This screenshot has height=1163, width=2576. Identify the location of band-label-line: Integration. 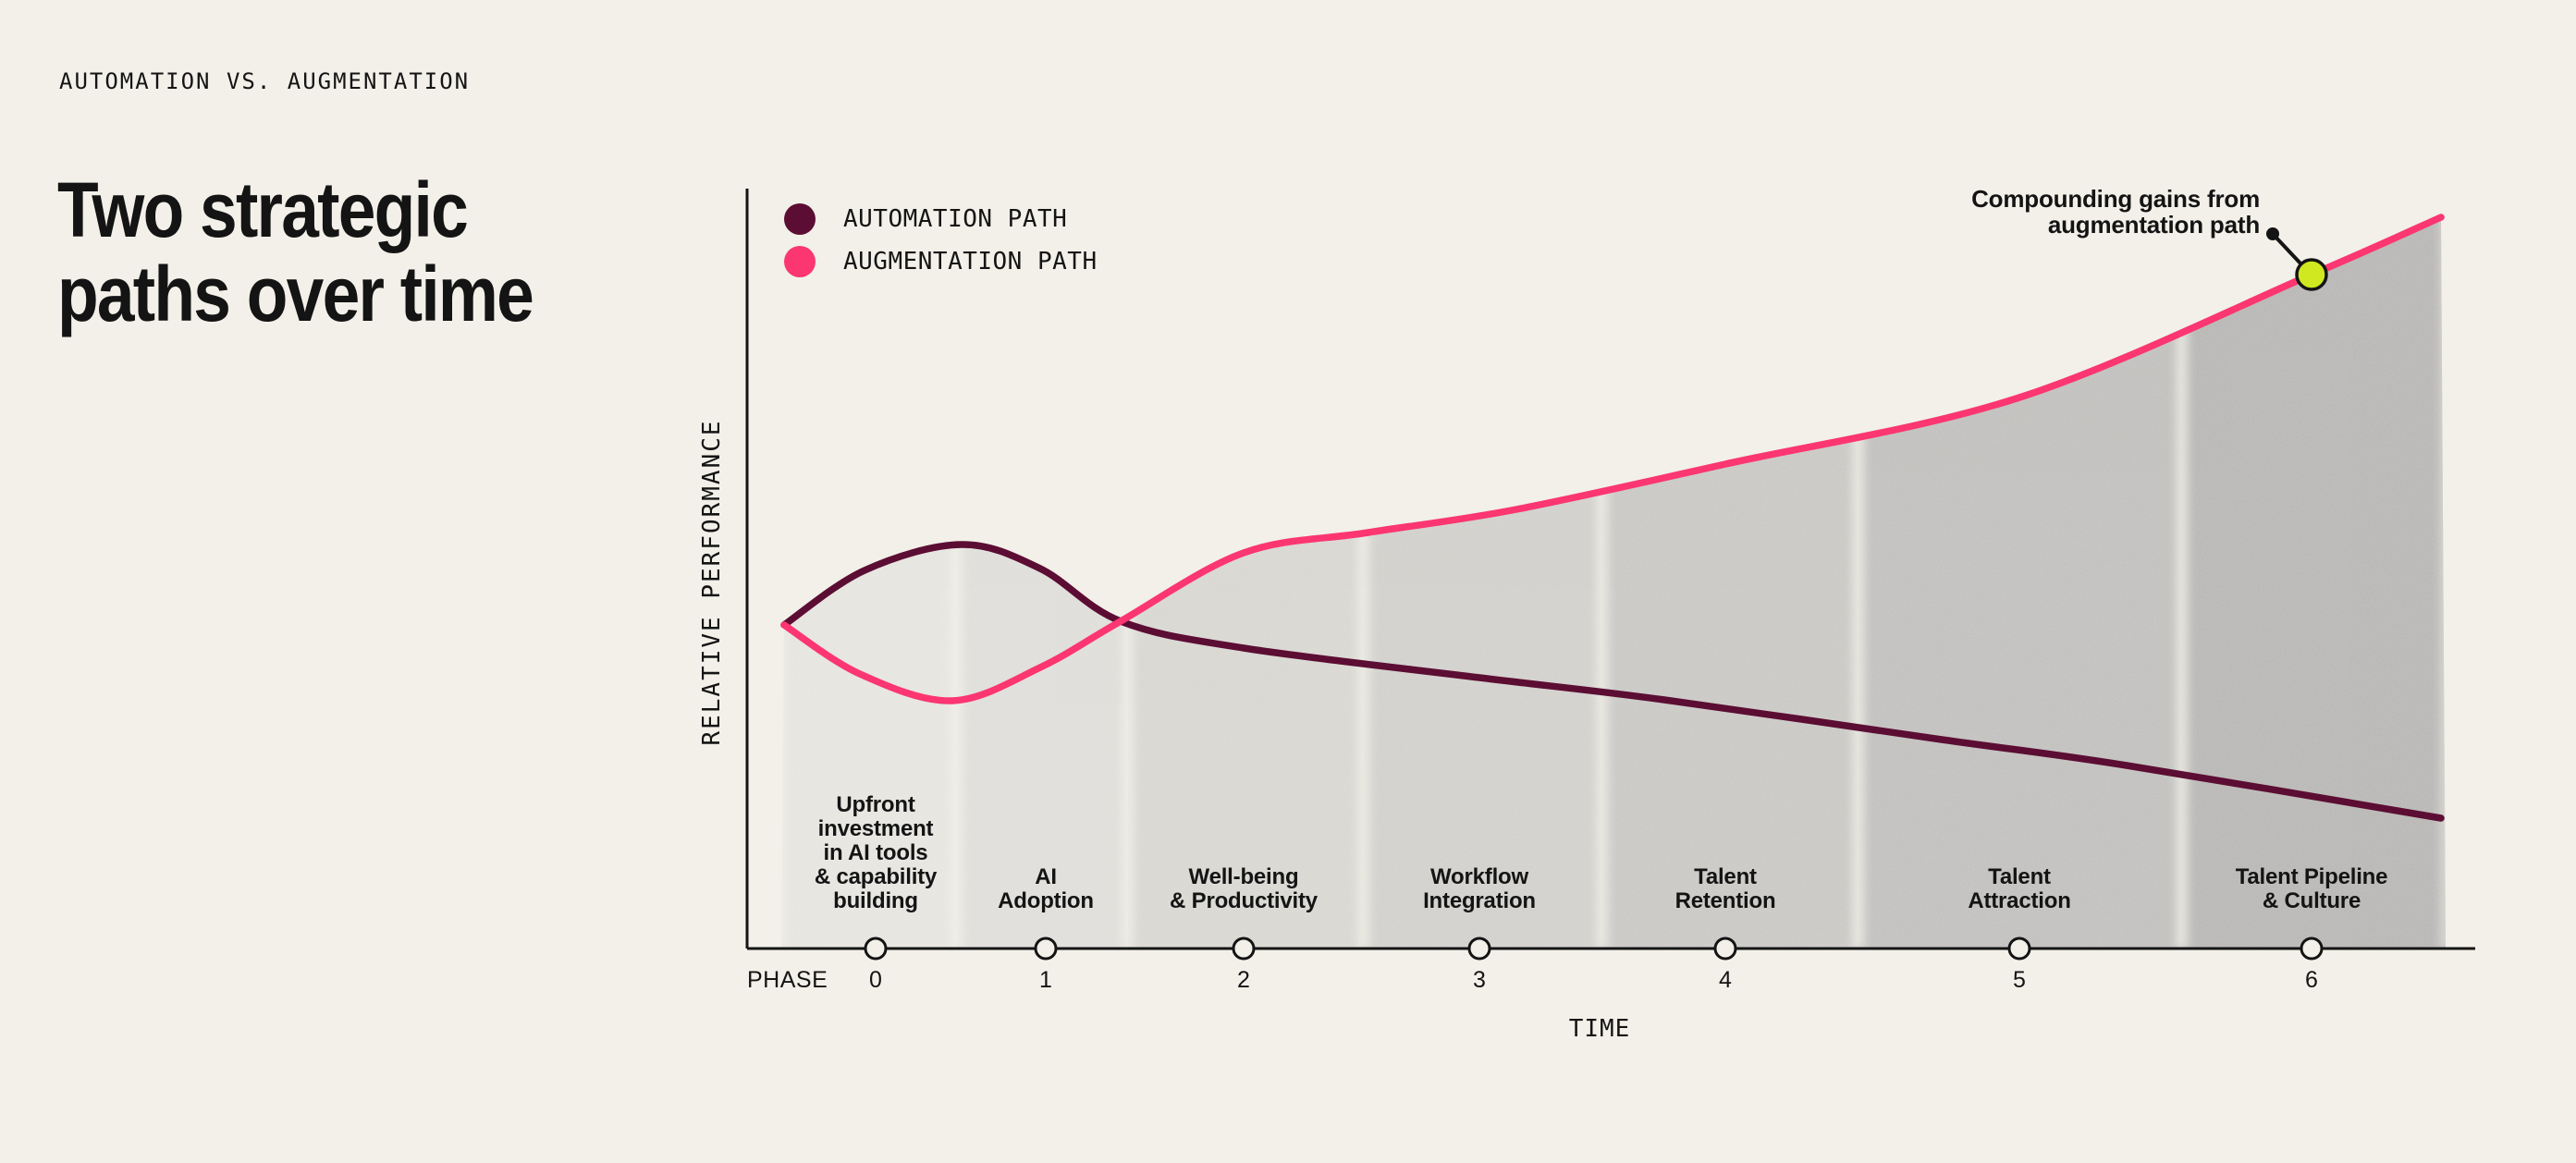
(1479, 900).